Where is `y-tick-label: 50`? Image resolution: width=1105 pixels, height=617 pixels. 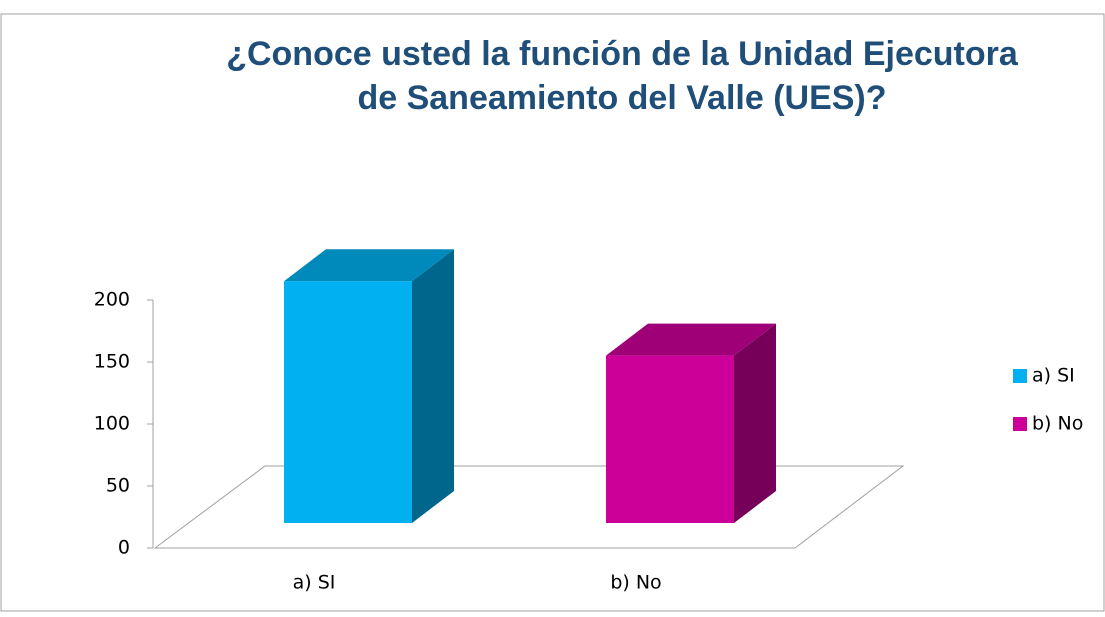
y-tick-label: 50 is located at coordinates (118, 486).